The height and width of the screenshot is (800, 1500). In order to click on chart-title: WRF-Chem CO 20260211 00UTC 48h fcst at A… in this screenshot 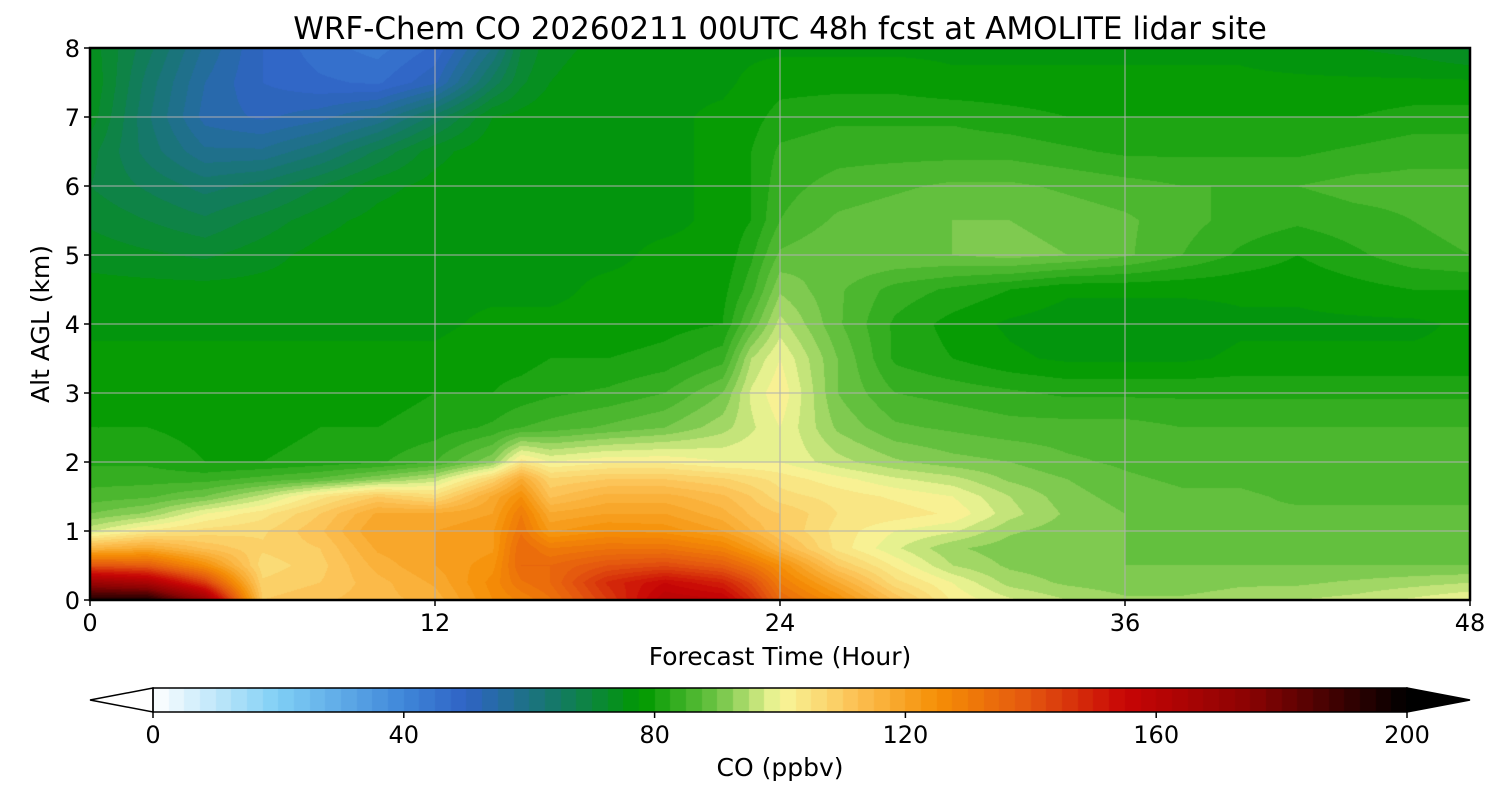, I will do `click(780, 29)`.